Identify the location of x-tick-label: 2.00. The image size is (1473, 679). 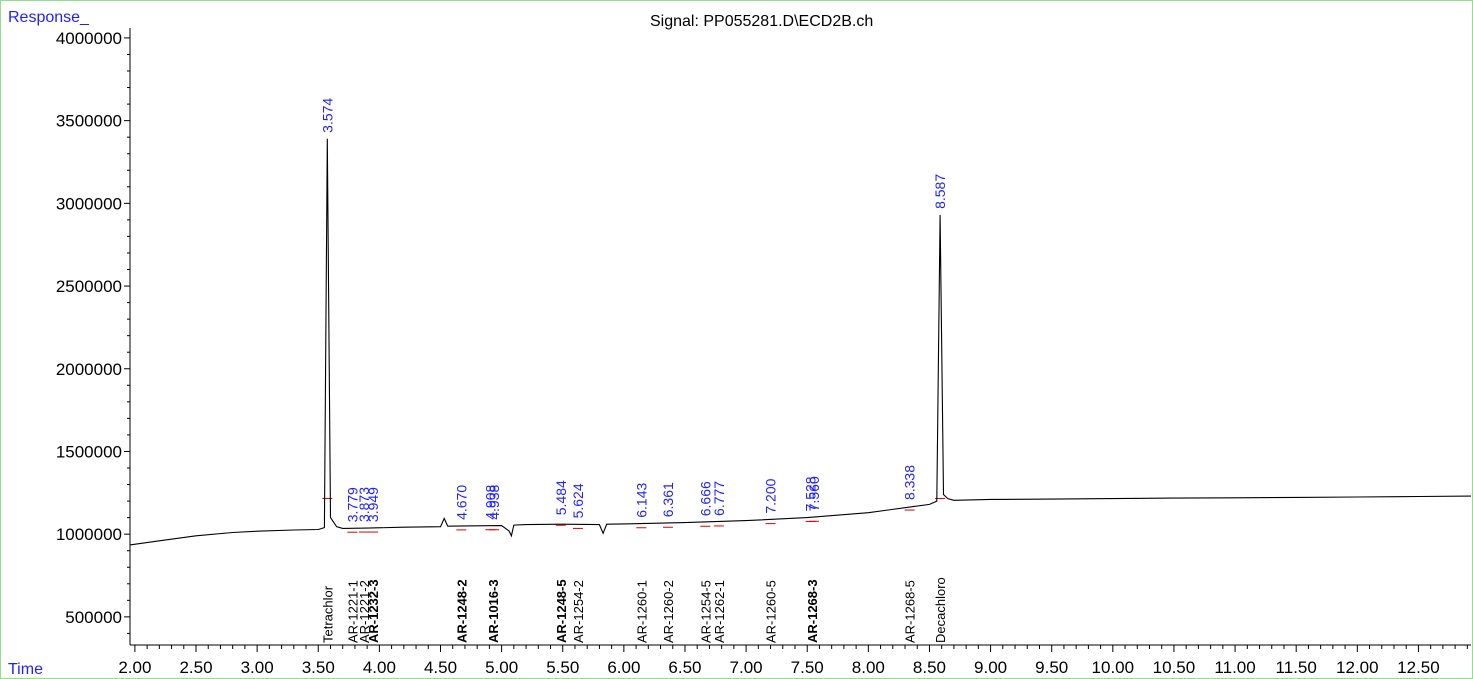
(134, 667).